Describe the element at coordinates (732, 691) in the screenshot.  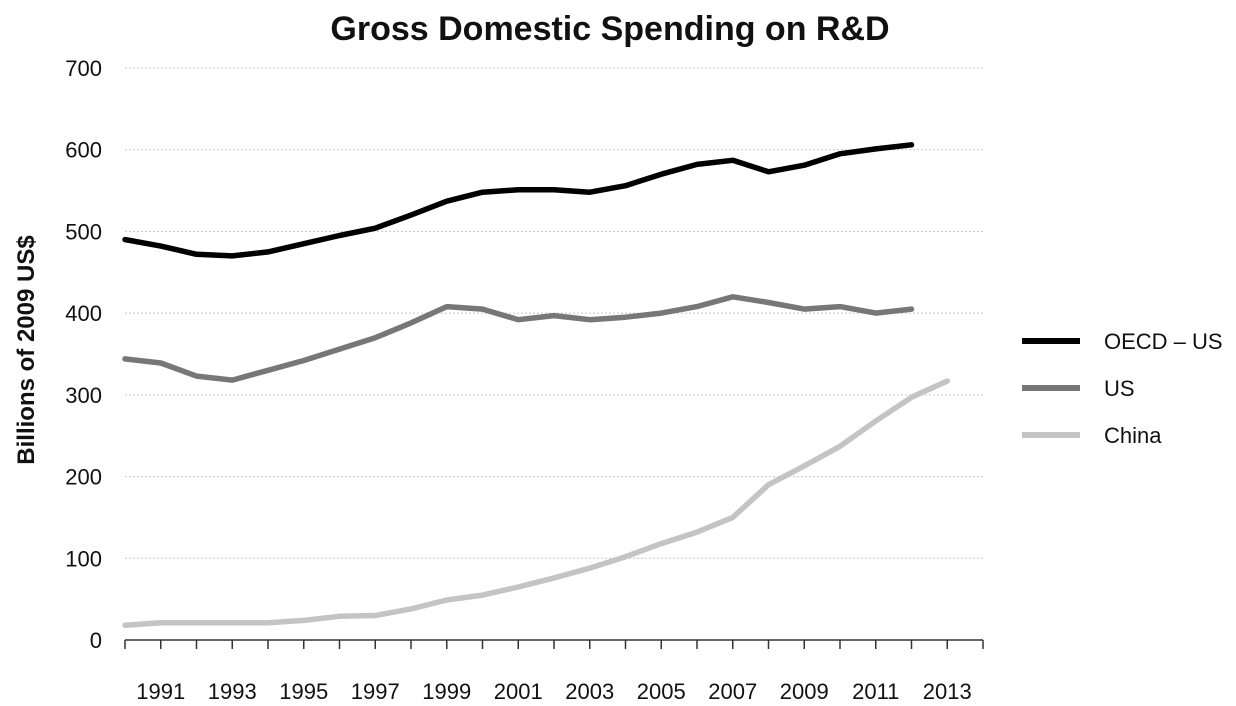
I see `x-tick-label: 2007` at that location.